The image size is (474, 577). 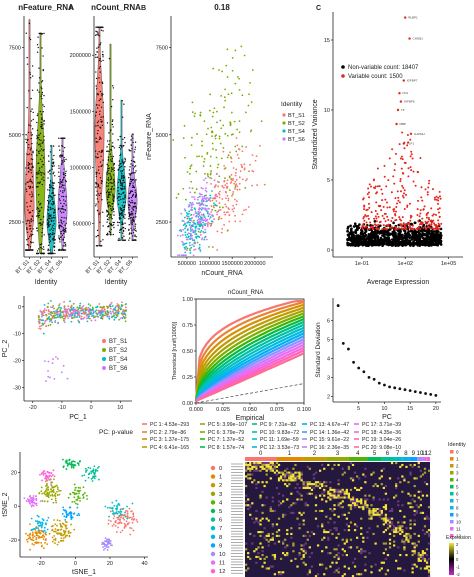 I want to click on cluster-label: 10, so click(x=419, y=454).